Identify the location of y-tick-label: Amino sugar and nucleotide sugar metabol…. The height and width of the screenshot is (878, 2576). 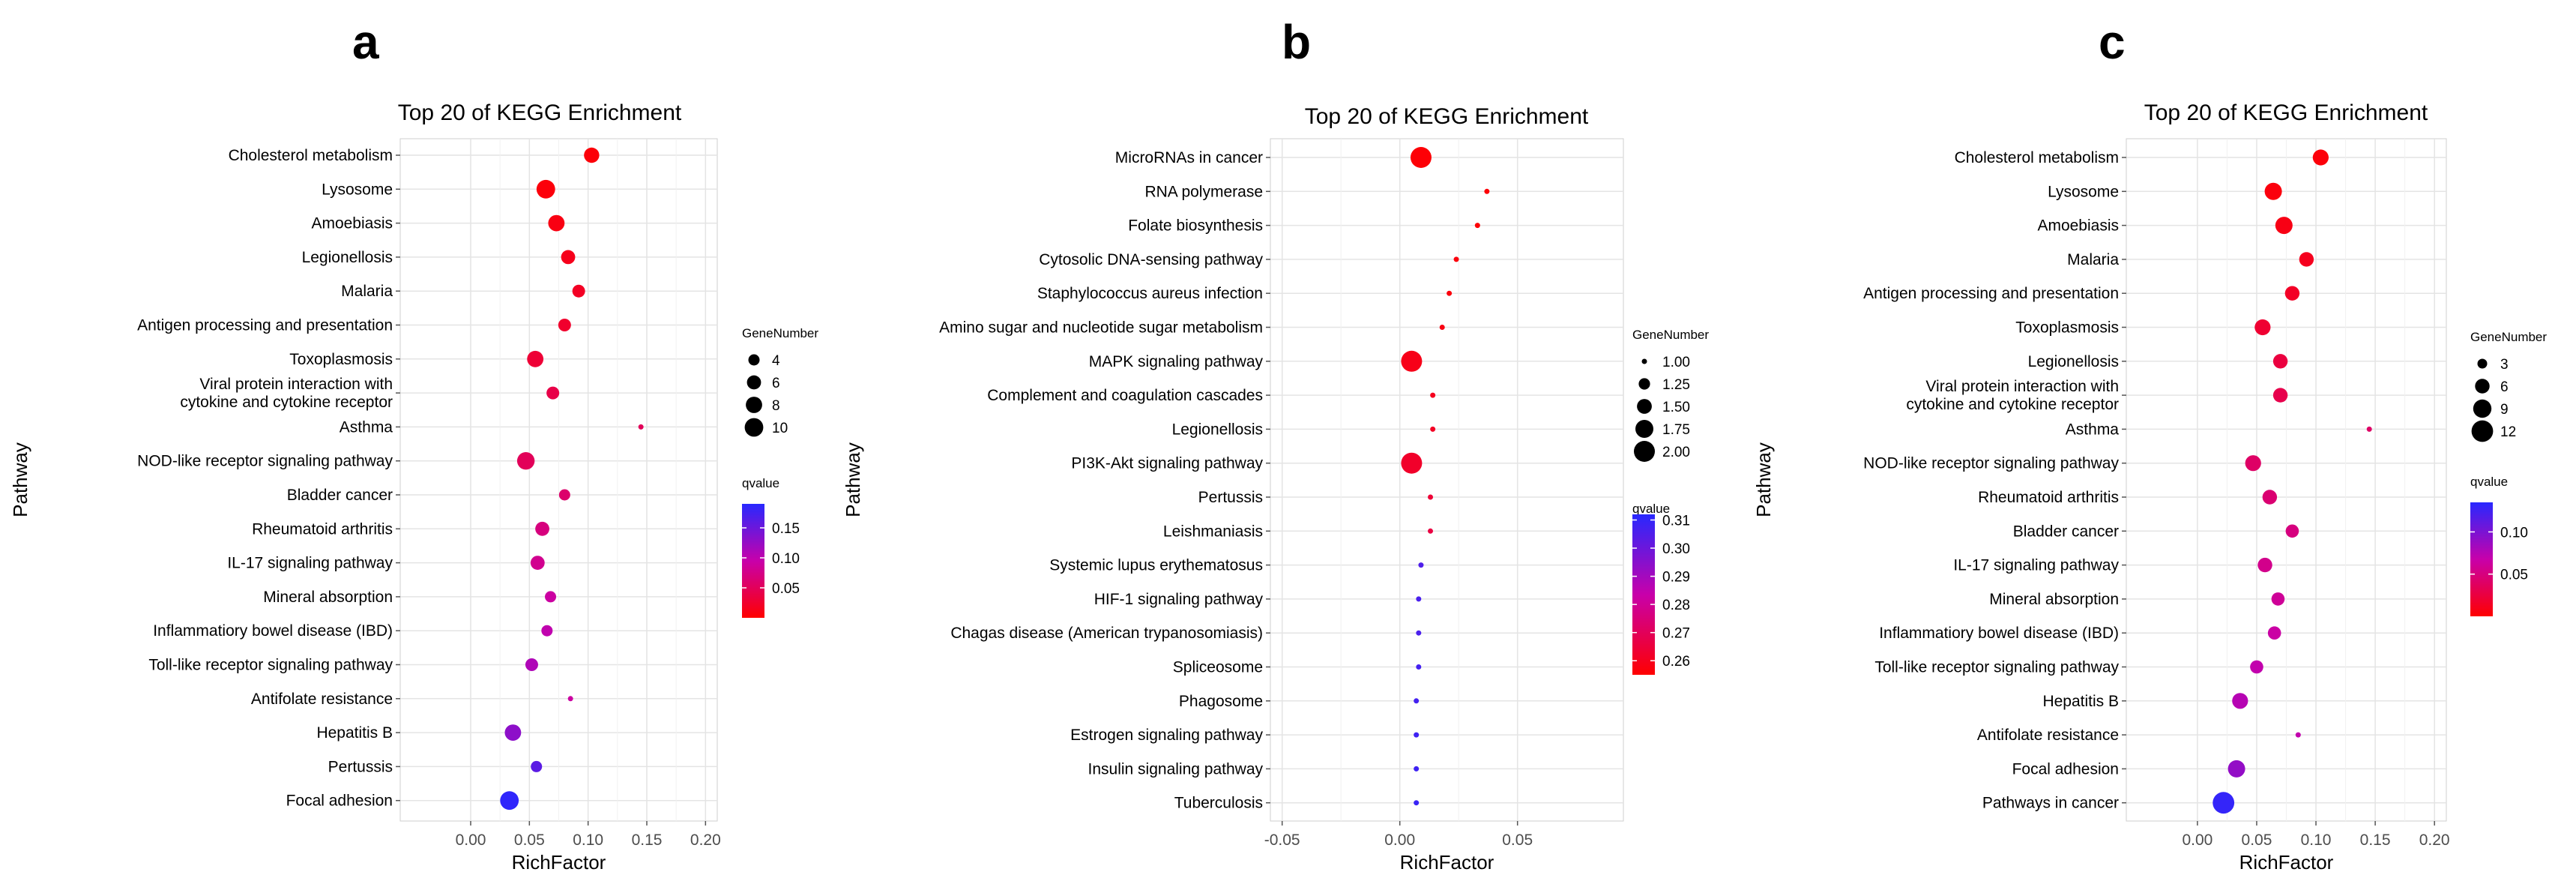
(1101, 328).